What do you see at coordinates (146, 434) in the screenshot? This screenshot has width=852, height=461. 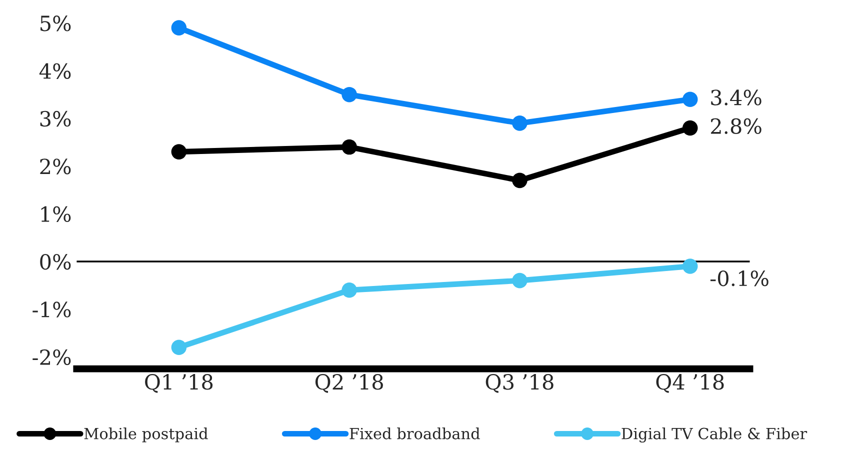 I see `legend-label: Mobile postpaid` at bounding box center [146, 434].